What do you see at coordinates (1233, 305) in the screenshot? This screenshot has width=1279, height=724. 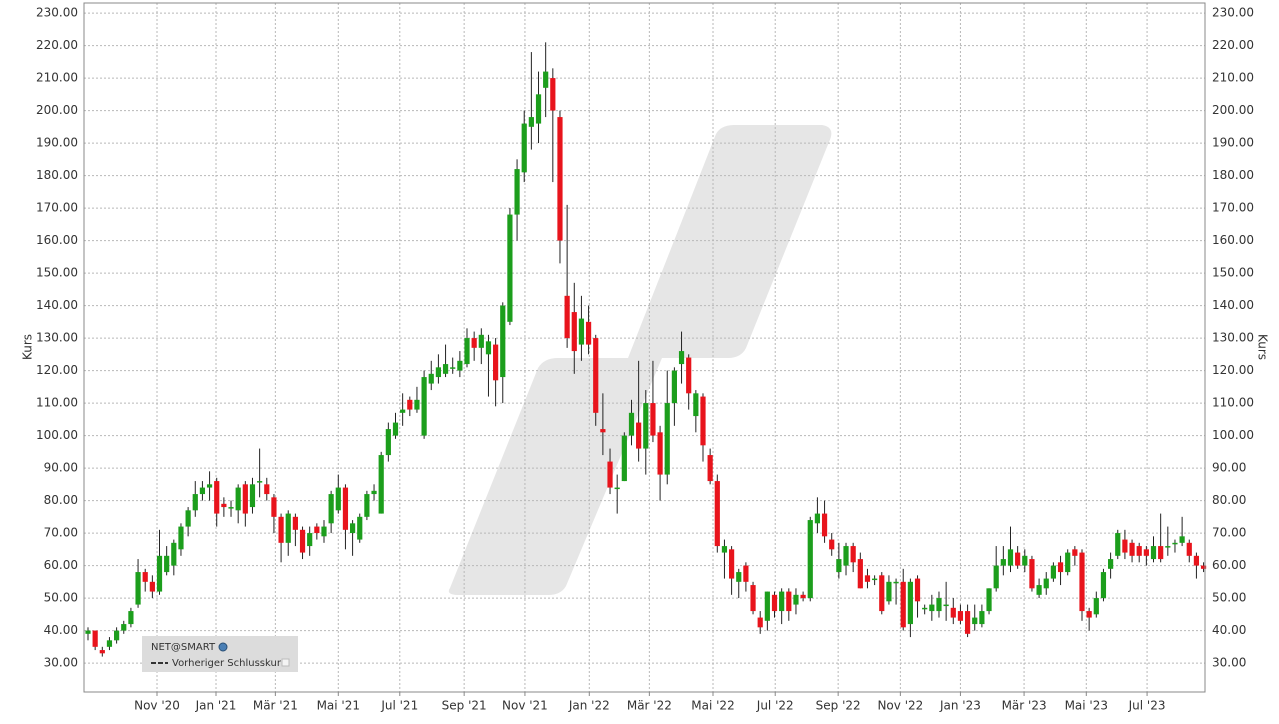 I see `y2-tick-label: 140.00` at bounding box center [1233, 305].